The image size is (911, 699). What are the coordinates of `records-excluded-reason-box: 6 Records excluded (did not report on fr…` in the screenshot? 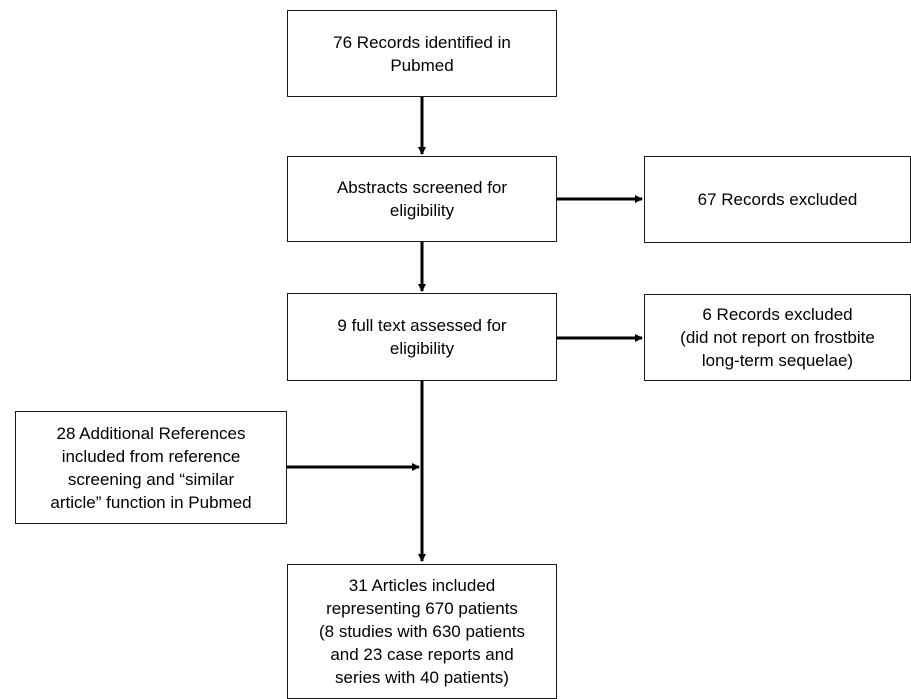 It's located at (777, 337).